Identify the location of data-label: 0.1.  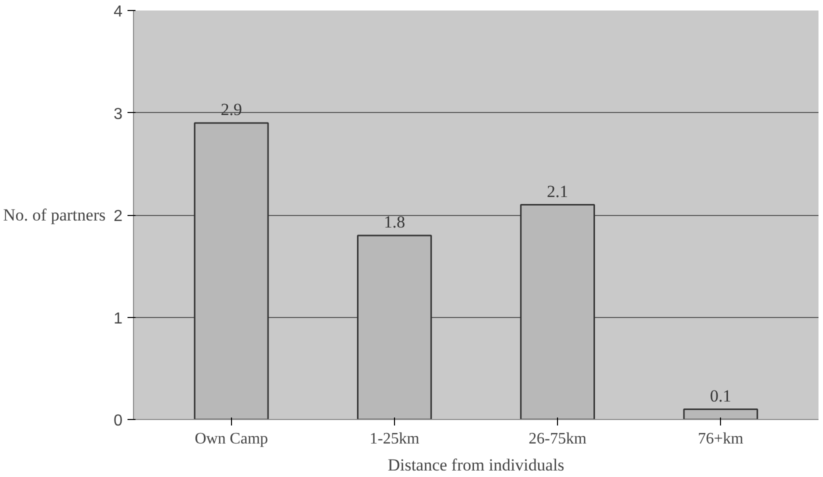
(721, 396).